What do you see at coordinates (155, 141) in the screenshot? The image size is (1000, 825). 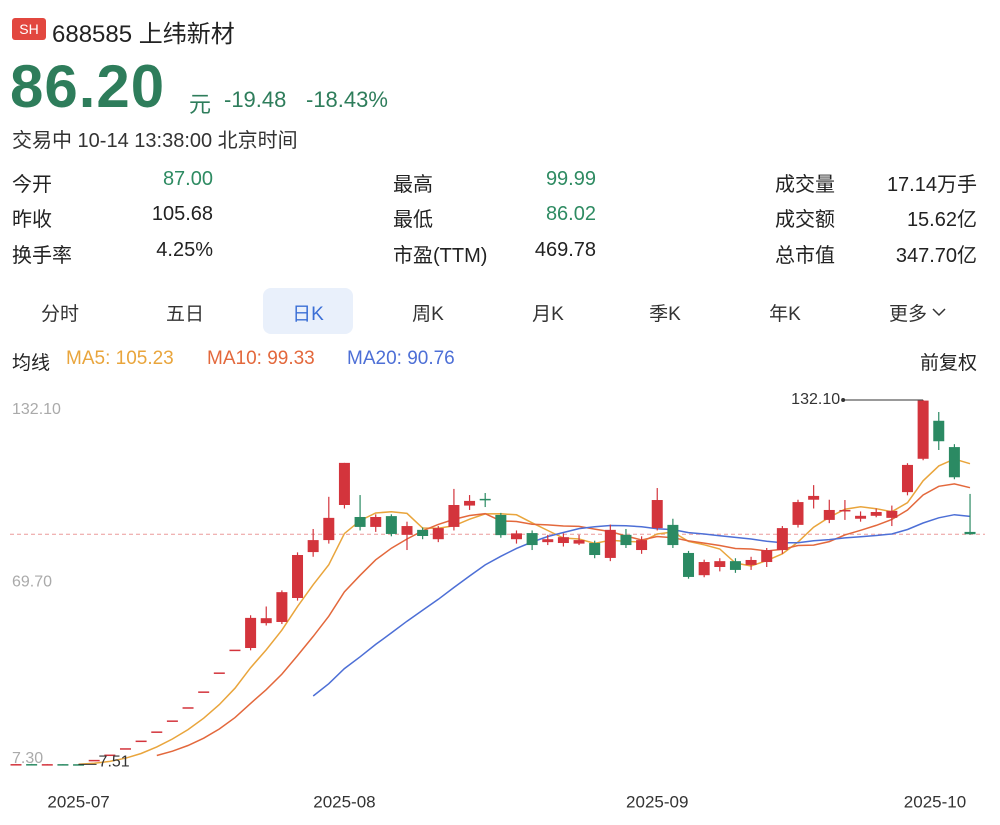 I see `trade-status: 交易中 10-14 13:38:00 北京时间` at bounding box center [155, 141].